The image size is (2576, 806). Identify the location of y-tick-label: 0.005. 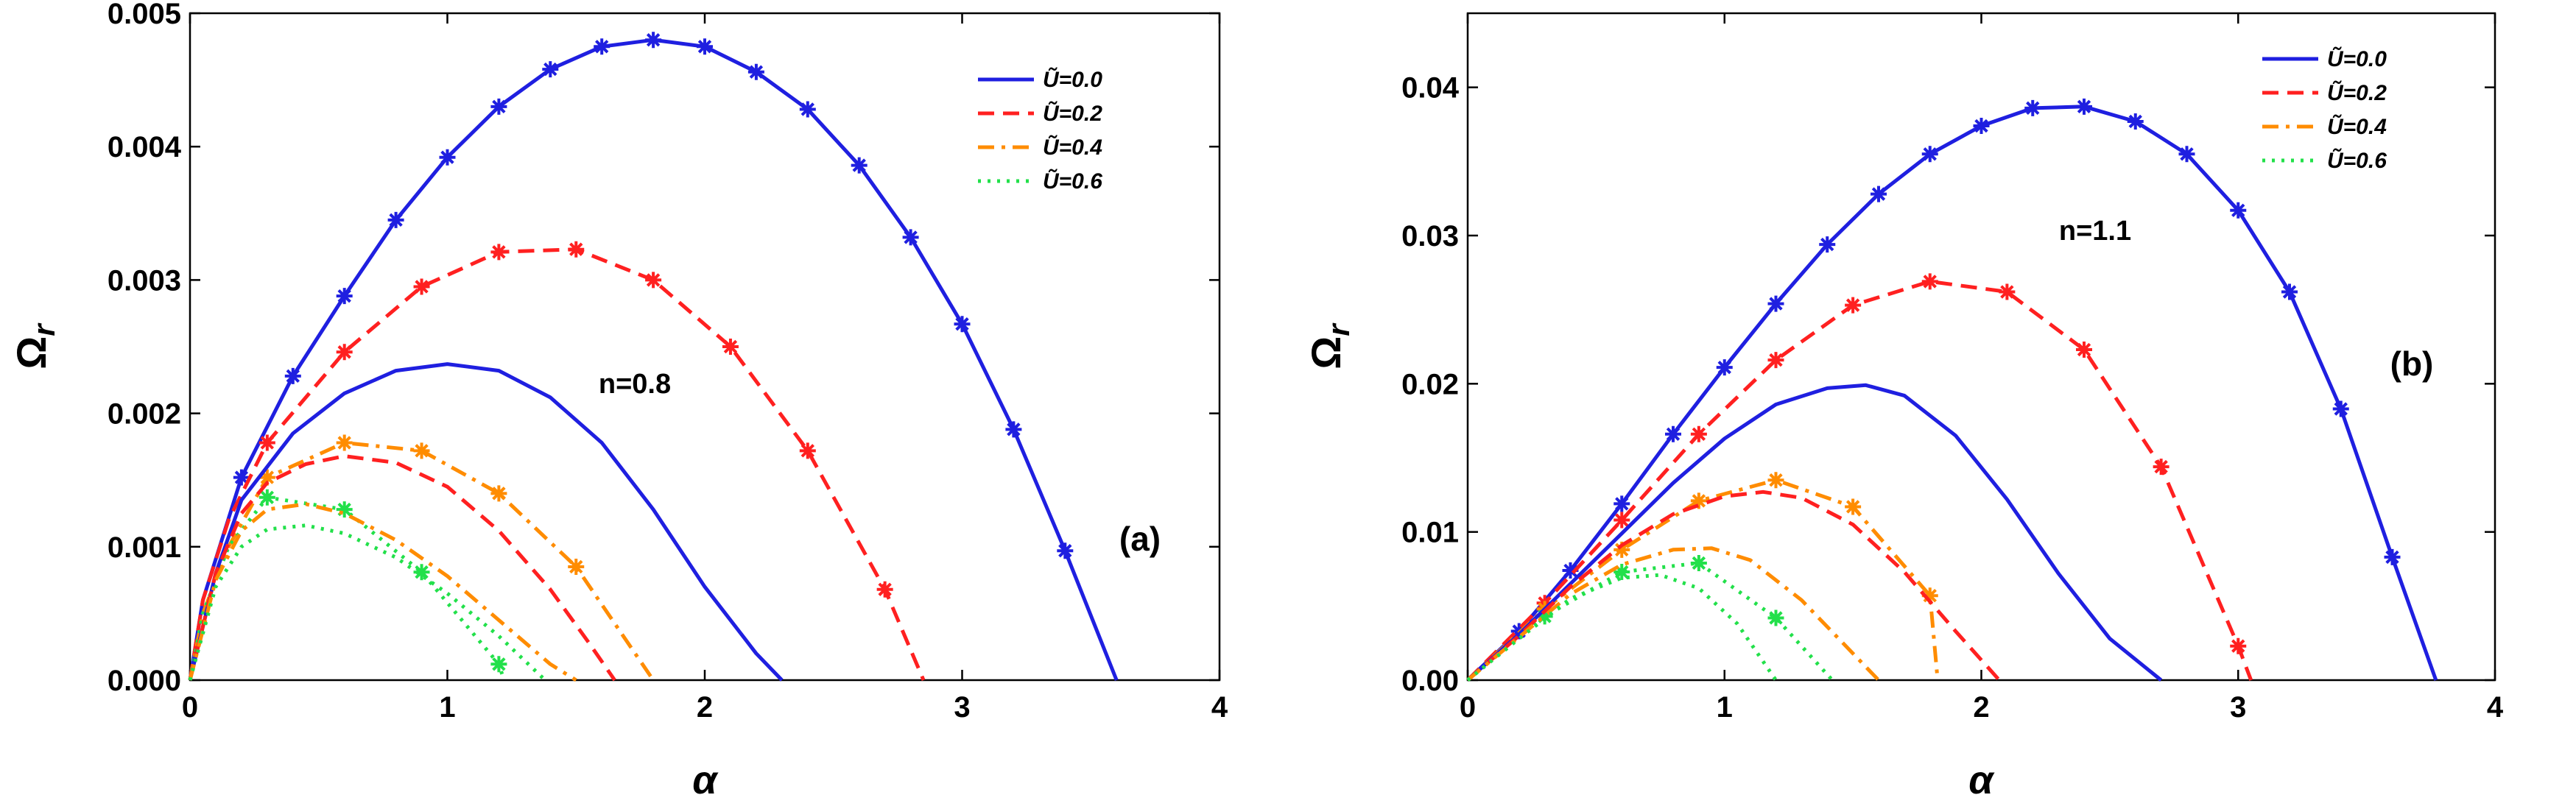
(144, 15).